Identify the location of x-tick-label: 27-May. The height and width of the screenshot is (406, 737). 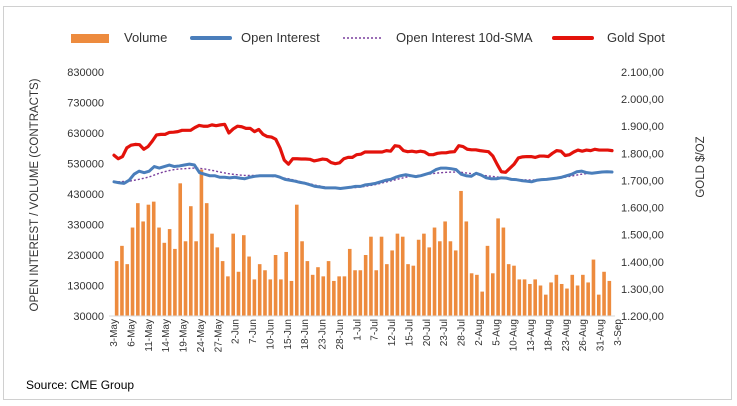
(218, 335).